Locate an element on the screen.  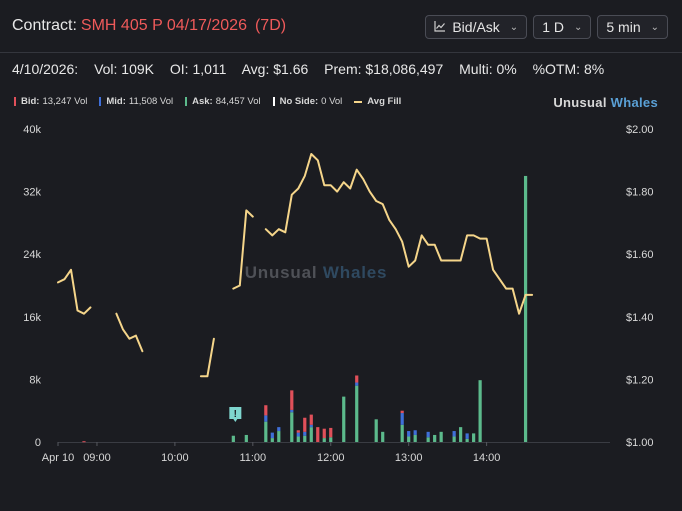
legend-mid: Mid: 11,508 Vol is located at coordinates (136, 101).